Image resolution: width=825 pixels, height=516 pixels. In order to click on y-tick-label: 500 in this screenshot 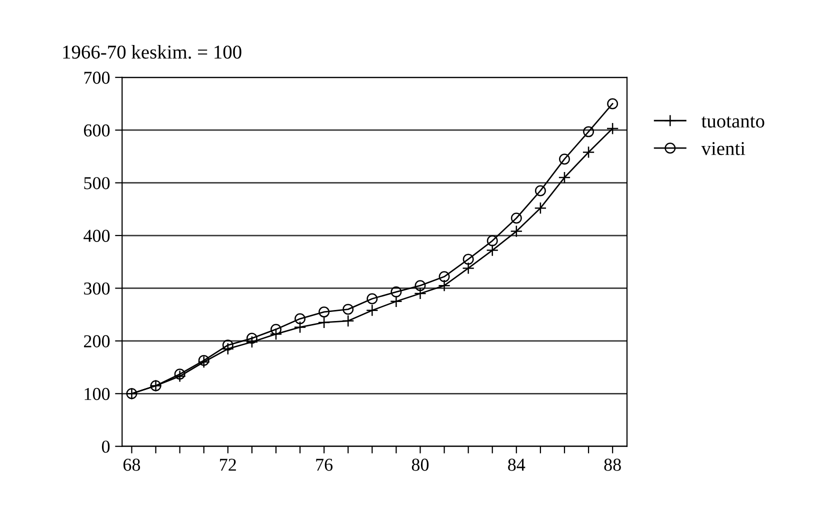, I will do `click(97, 183)`.